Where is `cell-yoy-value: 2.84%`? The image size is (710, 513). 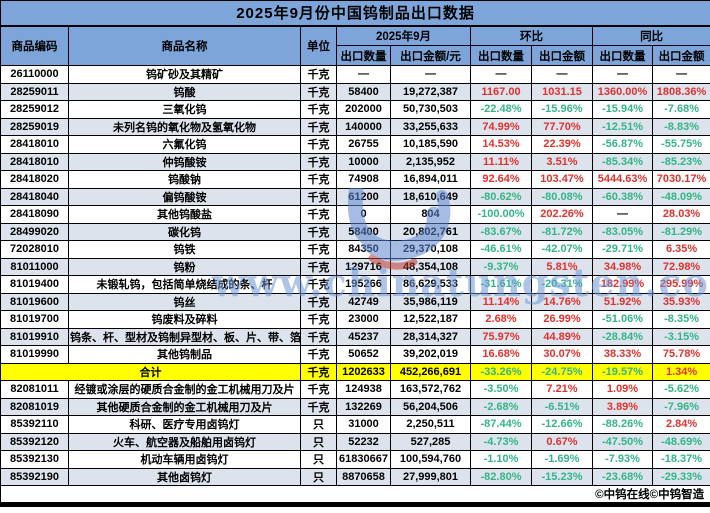
cell-yoy-value: 2.84% is located at coordinates (680, 424).